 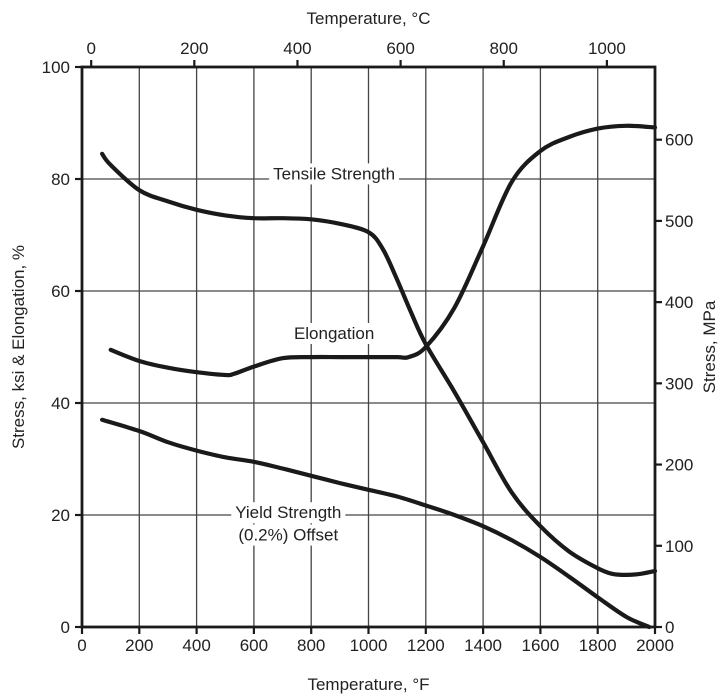 I want to click on curve-annotation: (0.2%) Offset, so click(x=288, y=535).